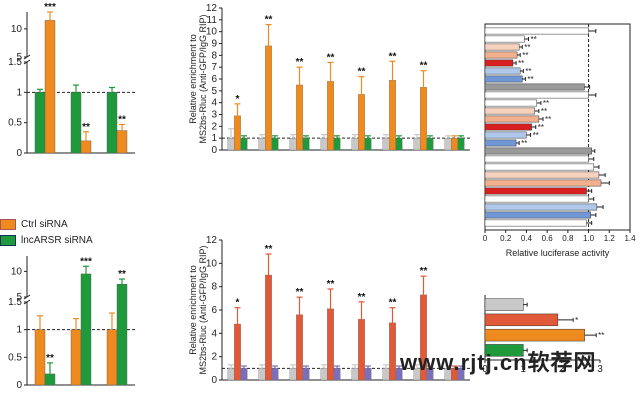  I want to click on bottom-middle-y-tick-label: 0, so click(214, 380).